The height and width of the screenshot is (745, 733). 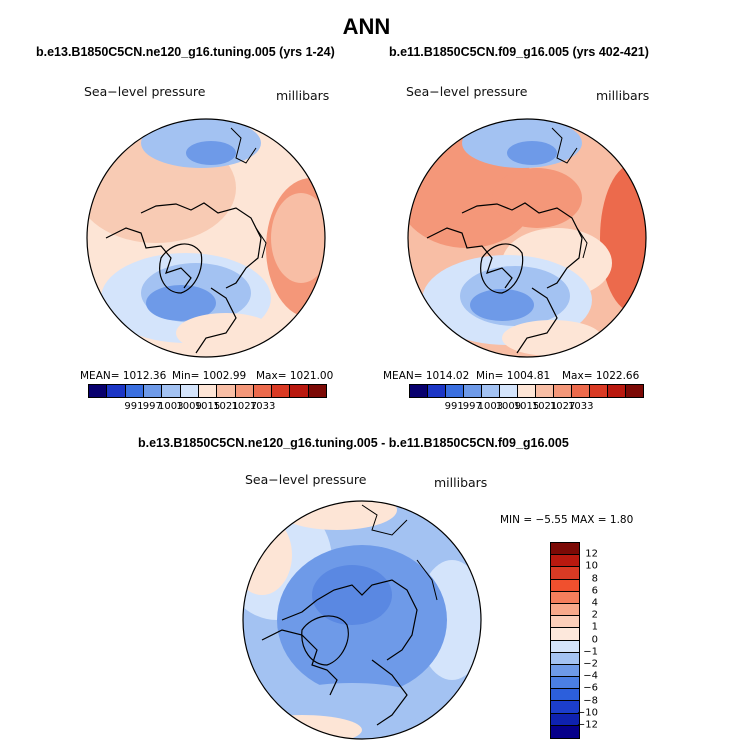 I want to click on plot-title: ANN, so click(x=366, y=26).